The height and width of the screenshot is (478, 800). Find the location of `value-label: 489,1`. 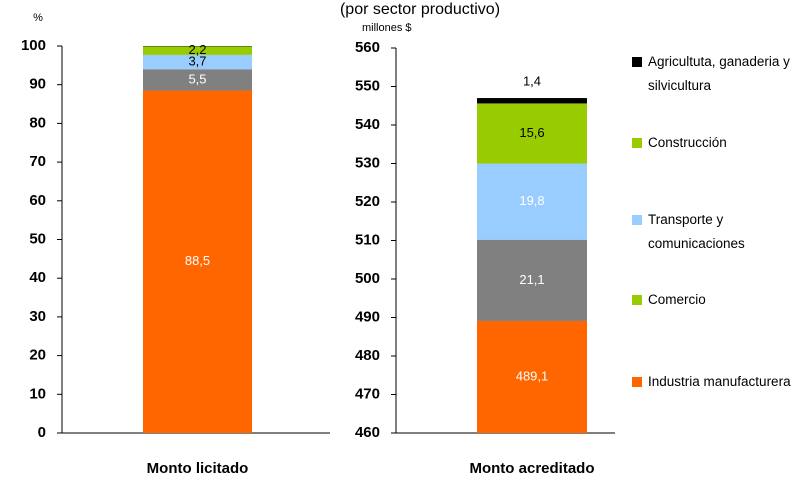

value-label: 489,1 is located at coordinates (532, 375).